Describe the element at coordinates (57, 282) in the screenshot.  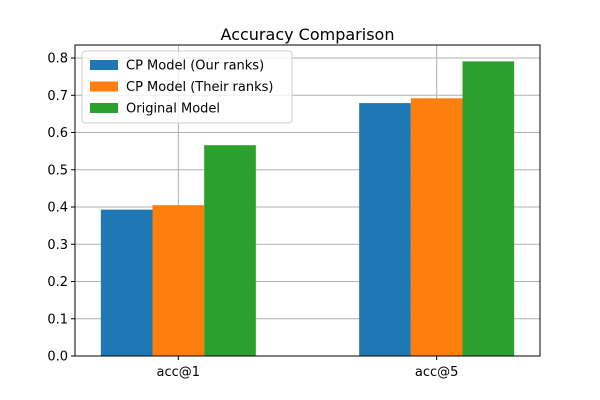
I see `y-tick-label: 0.2` at that location.